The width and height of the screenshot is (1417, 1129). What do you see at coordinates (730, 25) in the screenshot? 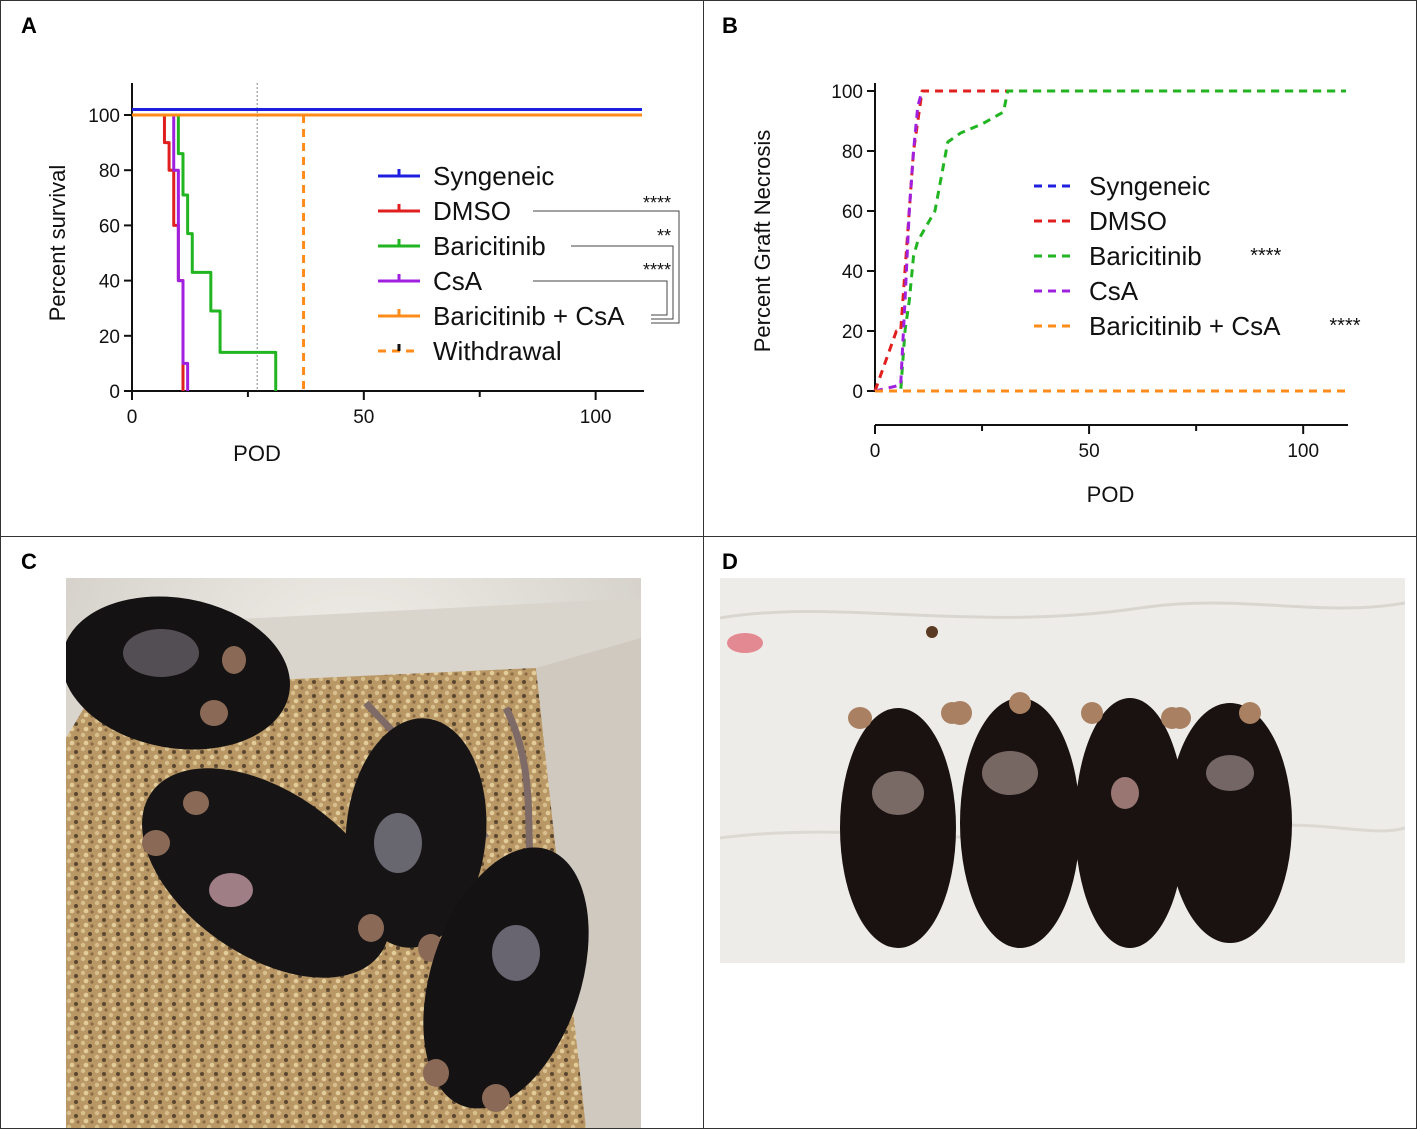
I see `panel-letter-b: B` at bounding box center [730, 25].